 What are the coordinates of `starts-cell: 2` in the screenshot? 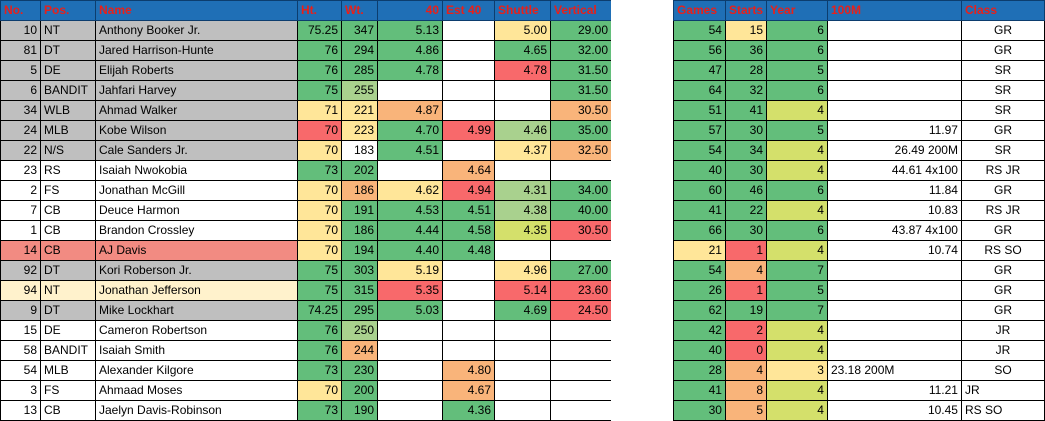 It's located at (746, 330).